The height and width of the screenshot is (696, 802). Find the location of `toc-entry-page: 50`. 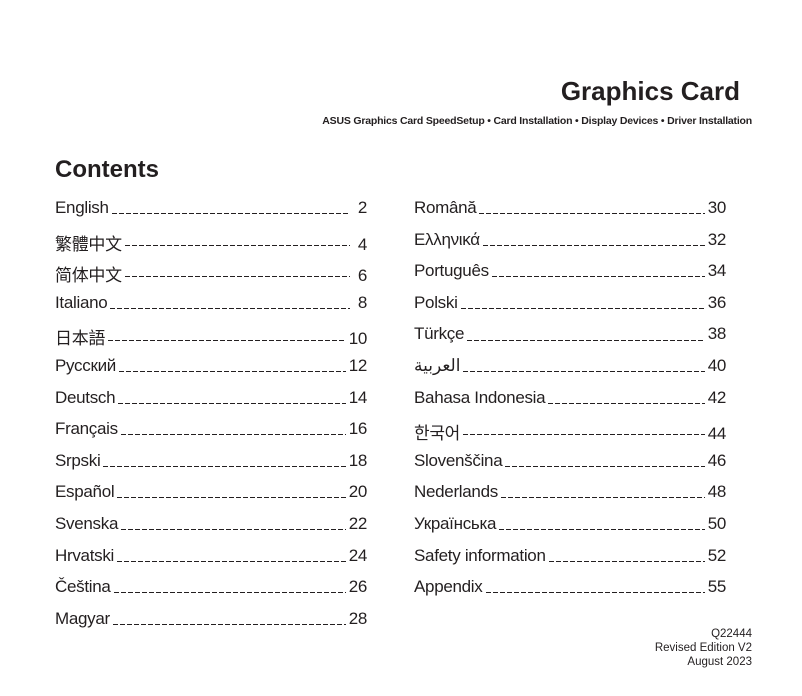

toc-entry-page: 50 is located at coordinates (717, 523).